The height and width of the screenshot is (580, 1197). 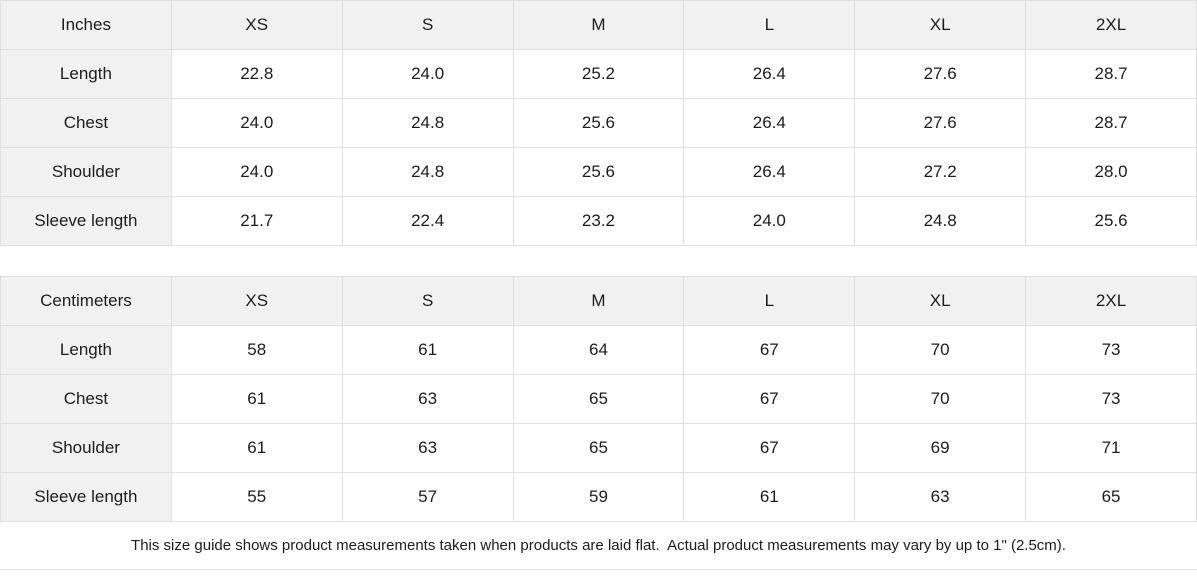 What do you see at coordinates (86, 25) in the screenshot?
I see `inches-unit-header: Inches` at bounding box center [86, 25].